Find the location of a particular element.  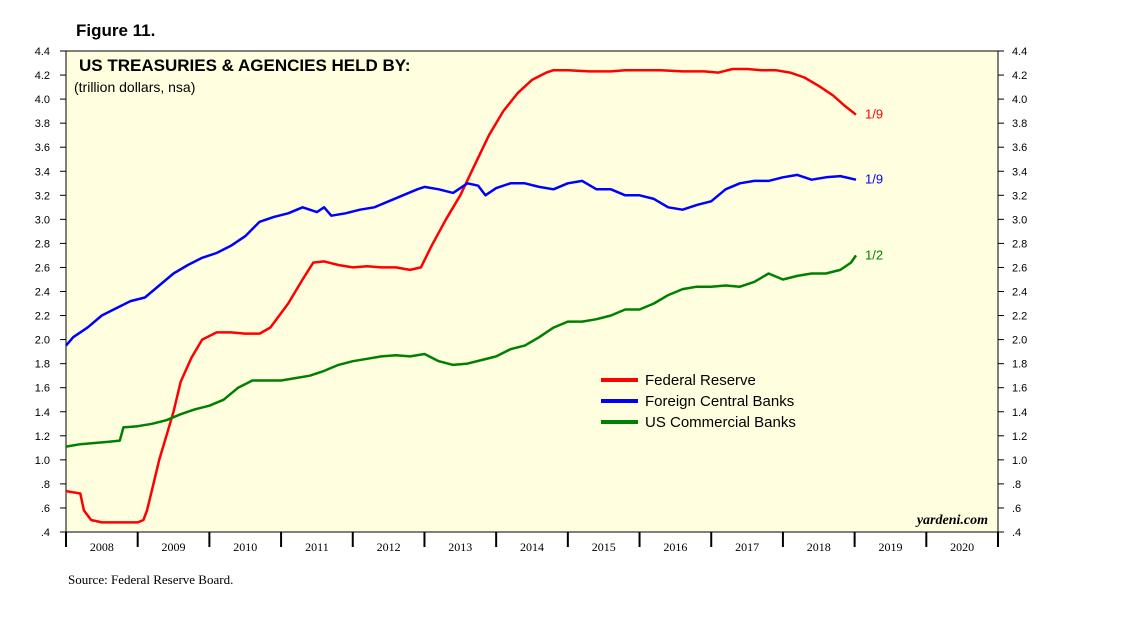

end-label-us-commercial-banks: 1/2 is located at coordinates (874, 254).